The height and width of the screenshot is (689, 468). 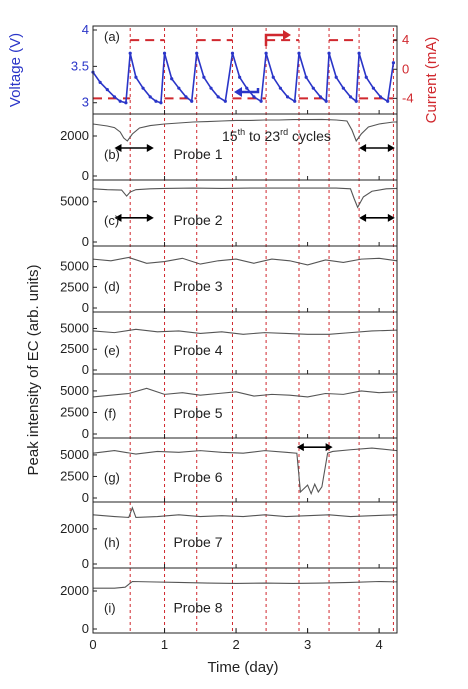 I want to click on voltage-tick-label: 4, so click(x=85, y=29).